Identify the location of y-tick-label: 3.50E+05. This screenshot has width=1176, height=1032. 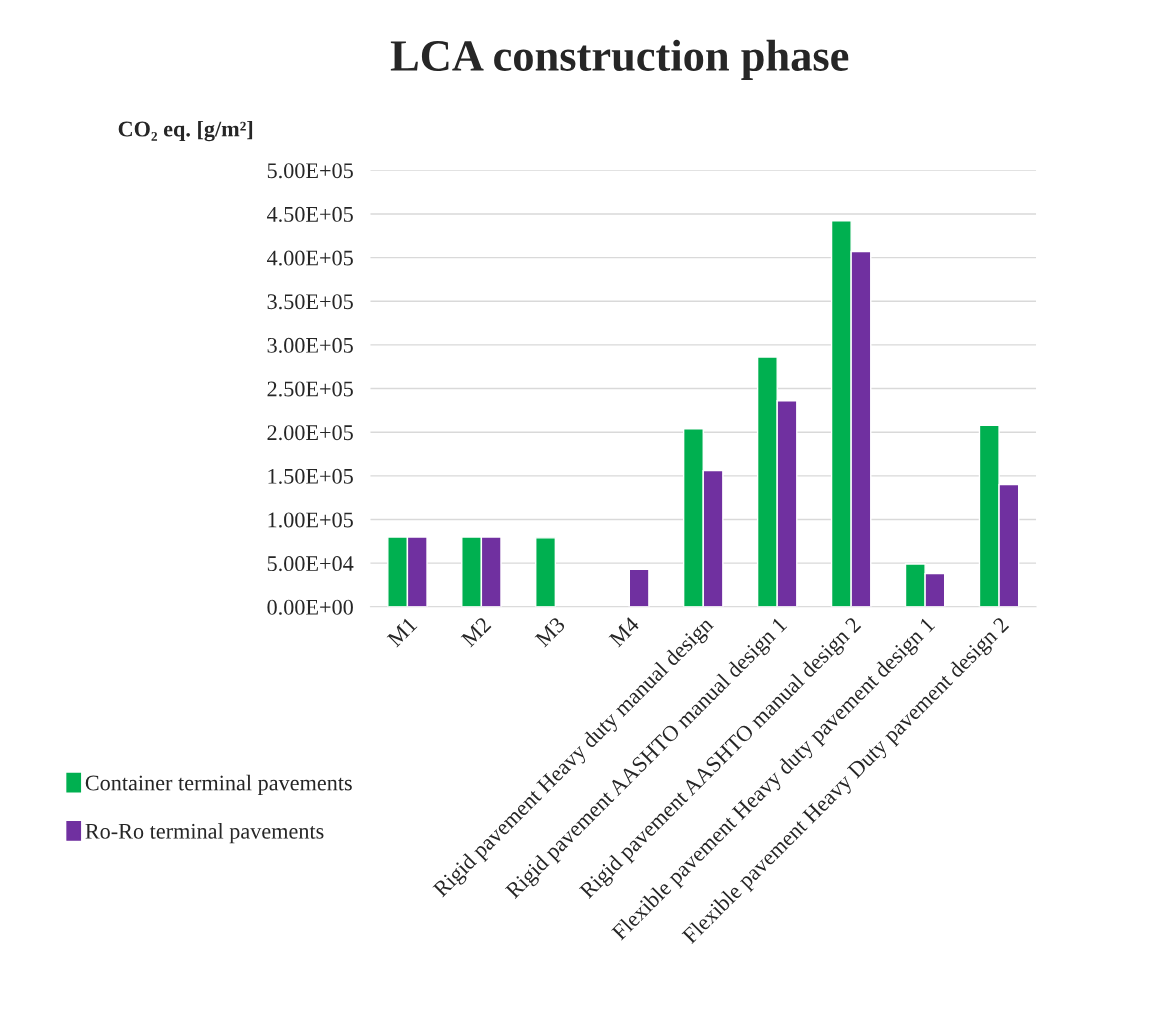
(310, 302).